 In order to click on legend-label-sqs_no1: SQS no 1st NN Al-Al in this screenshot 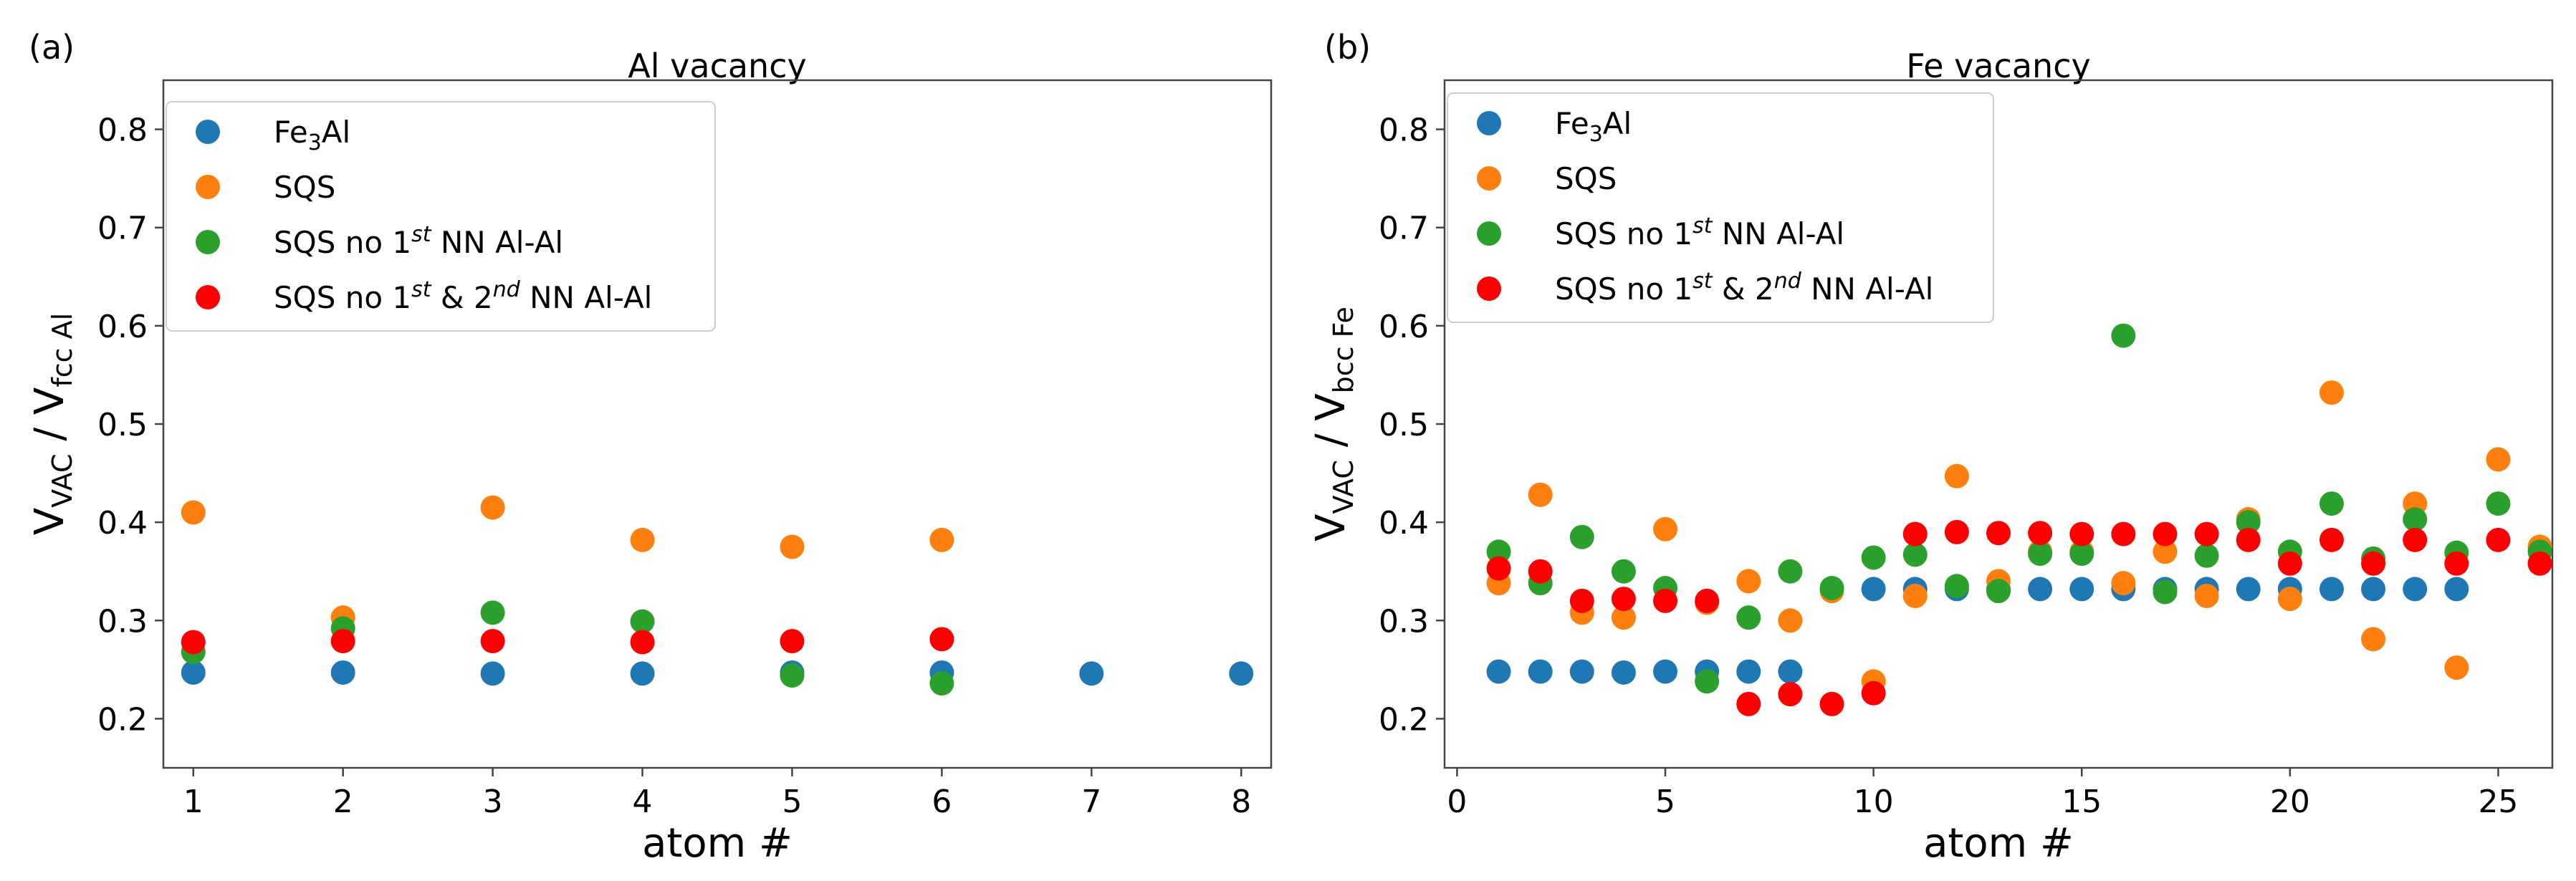, I will do `click(418, 241)`.